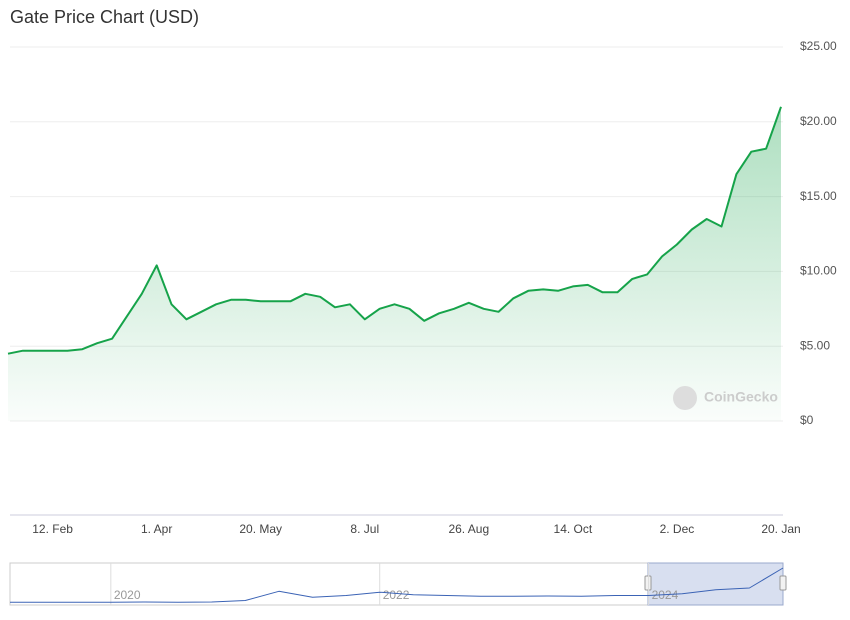  Describe the element at coordinates (397, 585) in the screenshot. I see `line` at that location.